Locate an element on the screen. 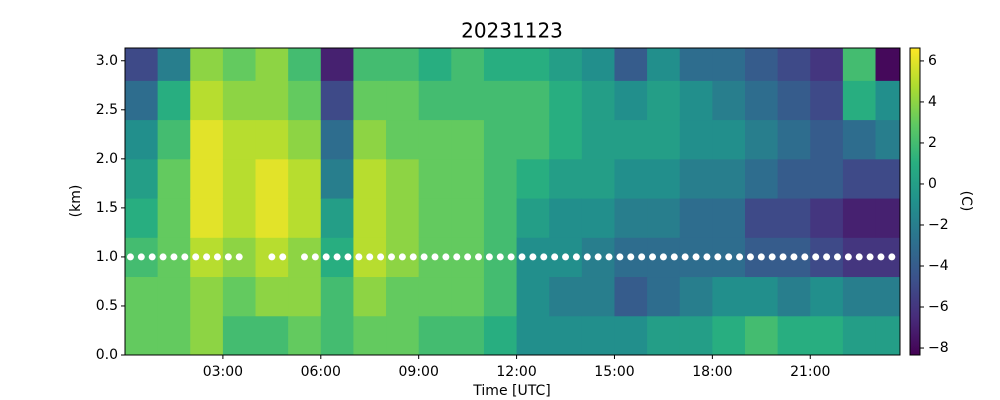 This screenshot has height=400, width=1000. y-tick-label: 3.0 is located at coordinates (107, 61).